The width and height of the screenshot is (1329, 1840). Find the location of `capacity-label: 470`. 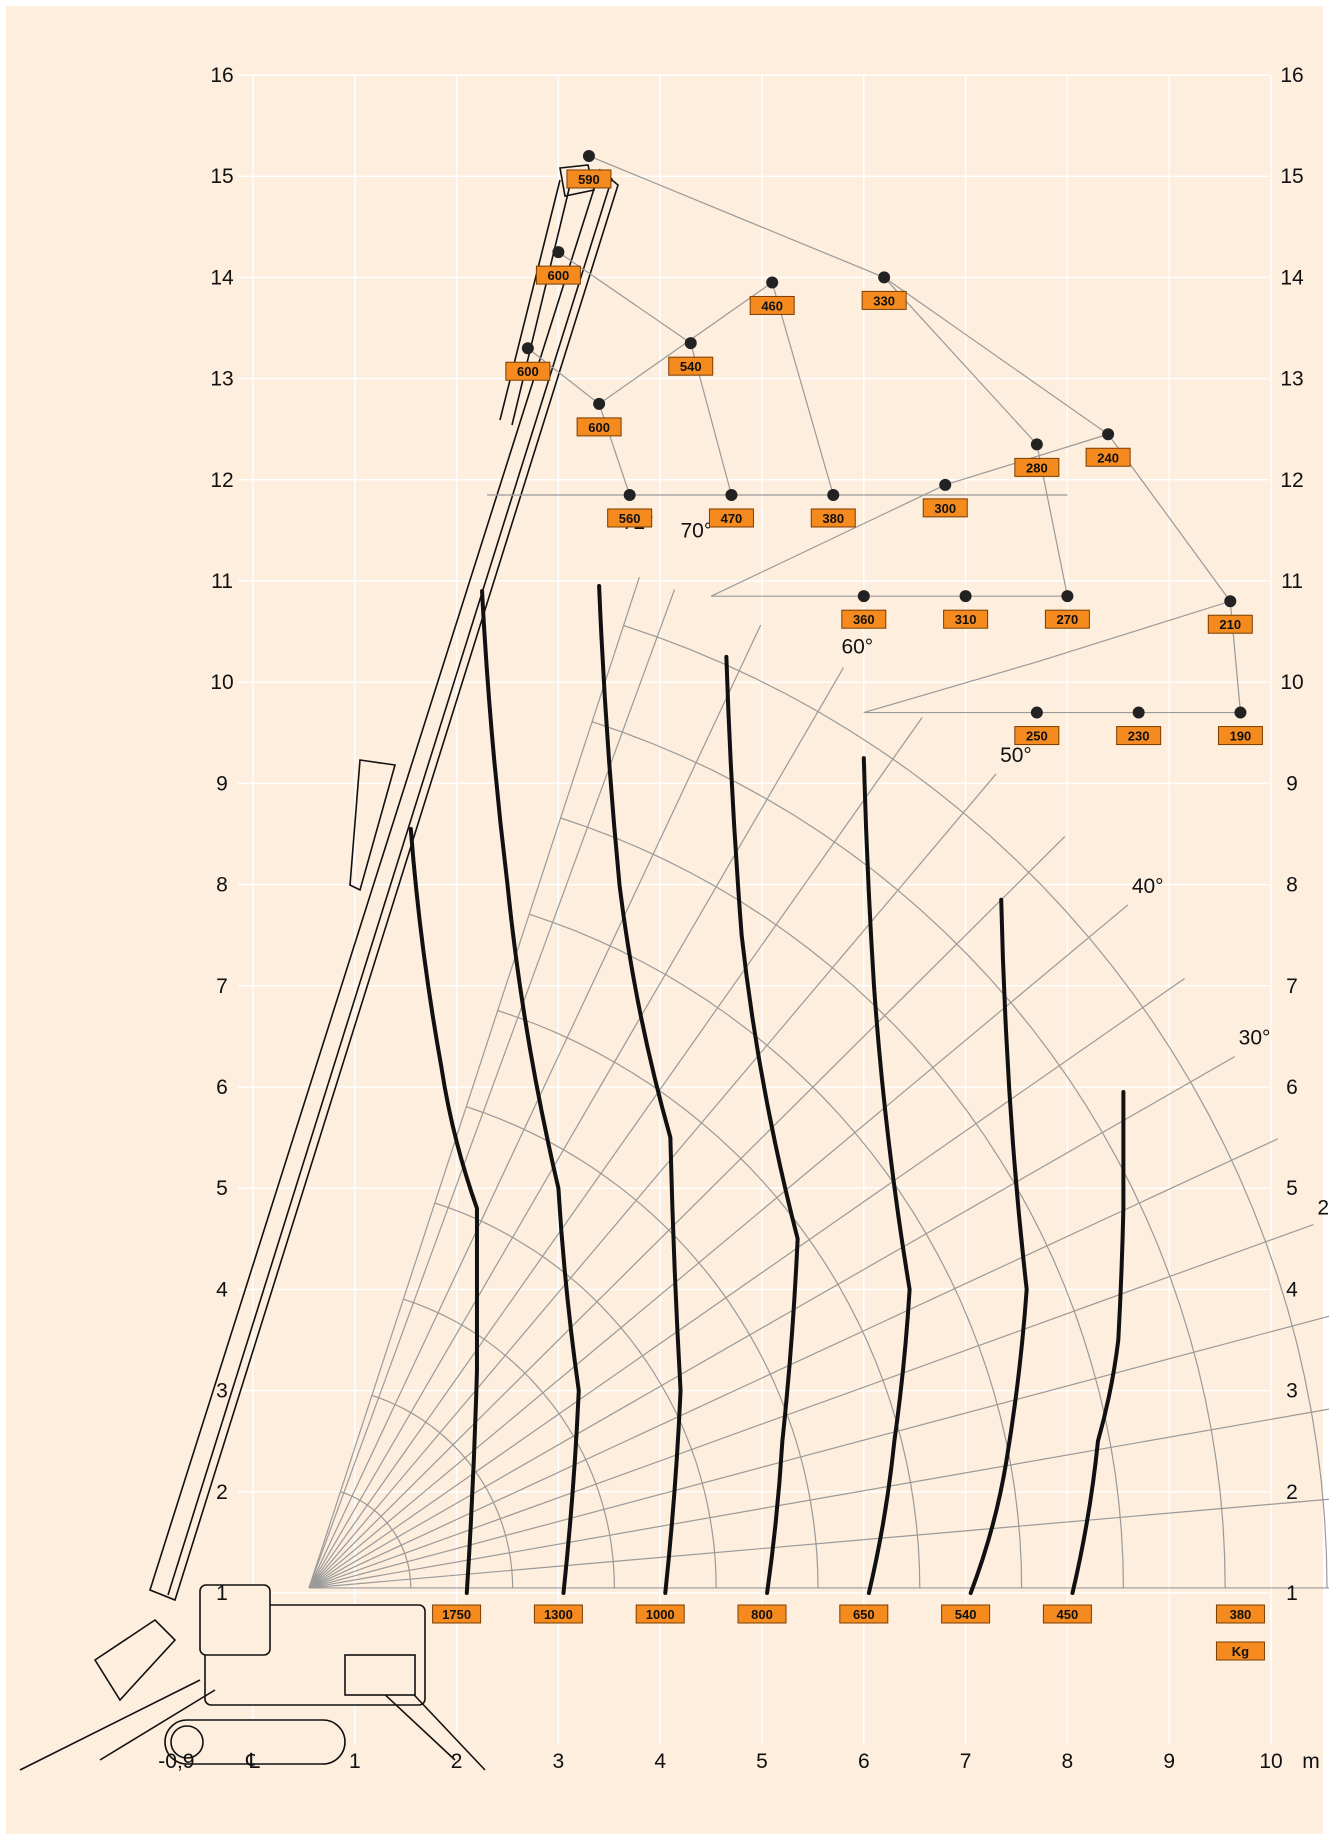

capacity-label: 470 is located at coordinates (732, 518).